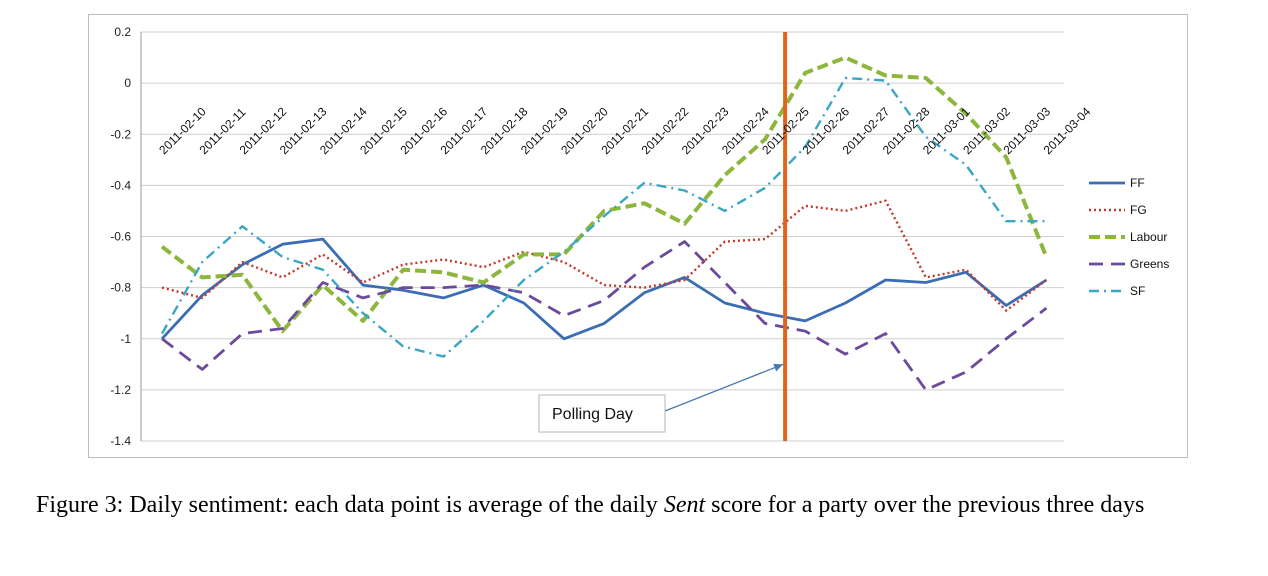  What do you see at coordinates (724, 387) in the screenshot?
I see `annotation-arrow` at bounding box center [724, 387].